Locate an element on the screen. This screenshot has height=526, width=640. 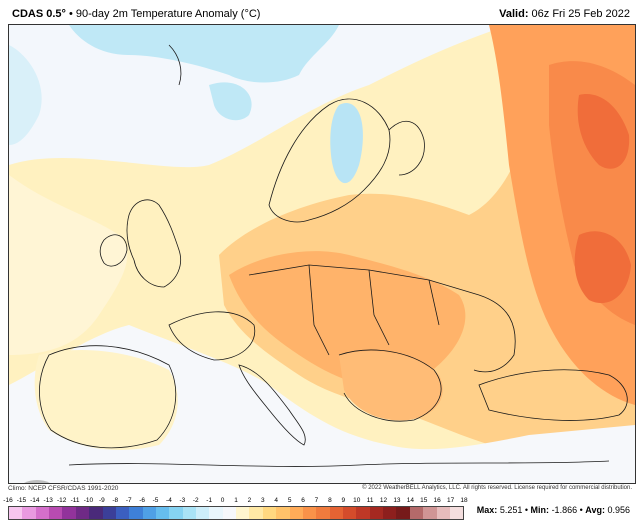
colorbar-tick-label: 16 is located at coordinates (437, 500).